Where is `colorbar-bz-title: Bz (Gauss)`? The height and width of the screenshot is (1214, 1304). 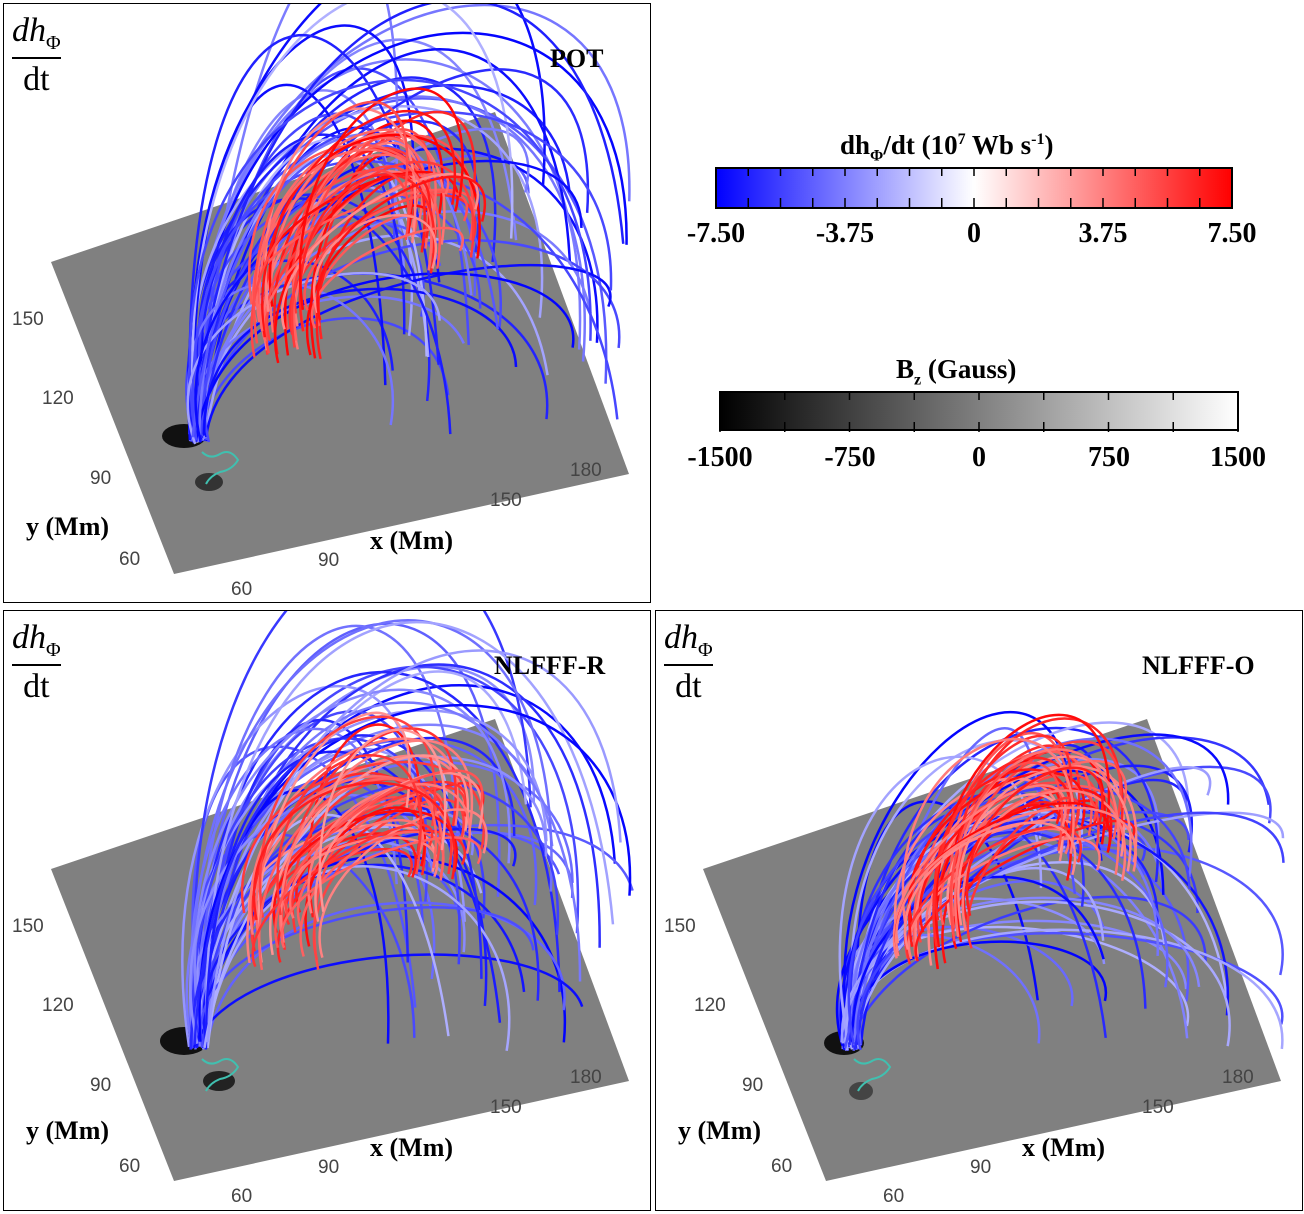 colorbar-bz-title: Bz (Gauss) is located at coordinates (956, 371).